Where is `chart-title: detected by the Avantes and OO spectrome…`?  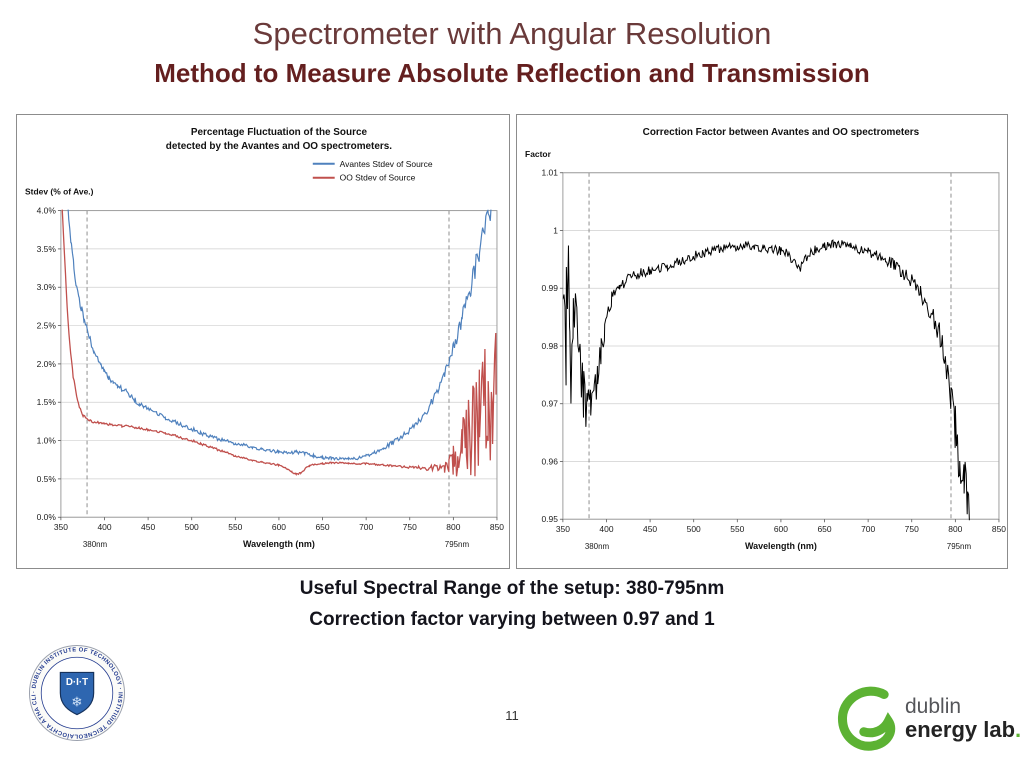
chart-title: detected by the Avantes and OO spectrome… is located at coordinates (279, 146).